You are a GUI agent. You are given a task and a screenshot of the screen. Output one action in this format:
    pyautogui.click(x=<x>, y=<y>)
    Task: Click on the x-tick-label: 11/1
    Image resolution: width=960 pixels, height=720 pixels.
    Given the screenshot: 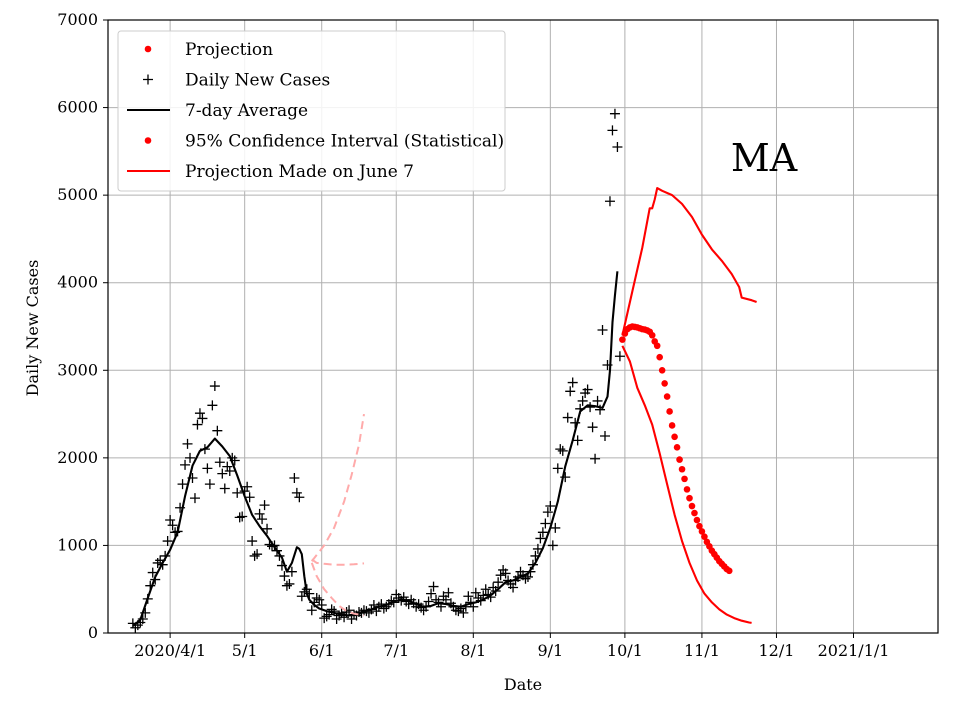 What is the action you would take?
    pyautogui.click(x=702, y=650)
    